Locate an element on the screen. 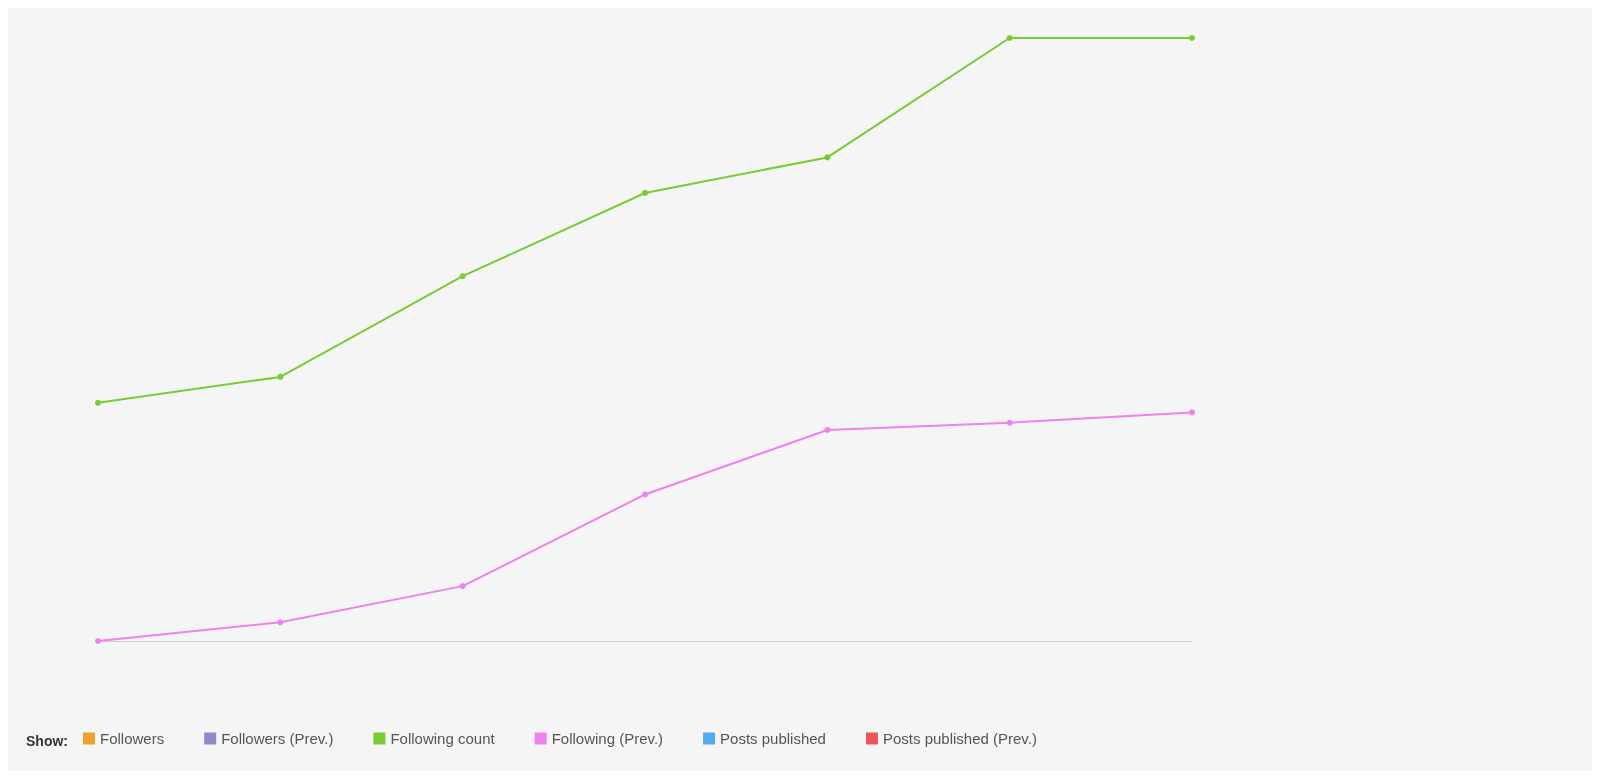 The width and height of the screenshot is (1600, 779). legend-label: Posts published is located at coordinates (773, 738).